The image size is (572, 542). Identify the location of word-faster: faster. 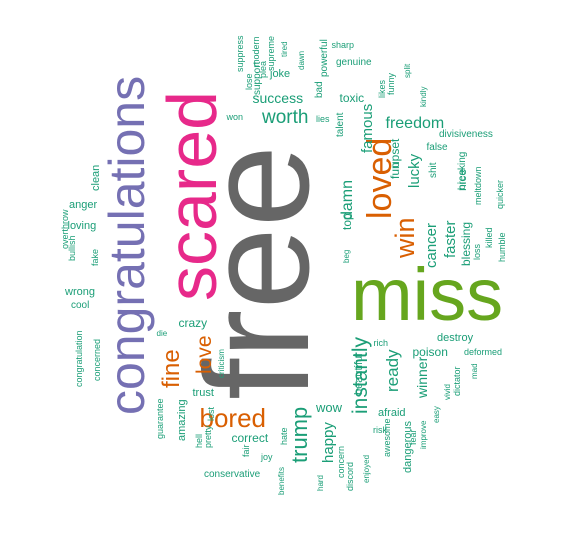
(450, 239).